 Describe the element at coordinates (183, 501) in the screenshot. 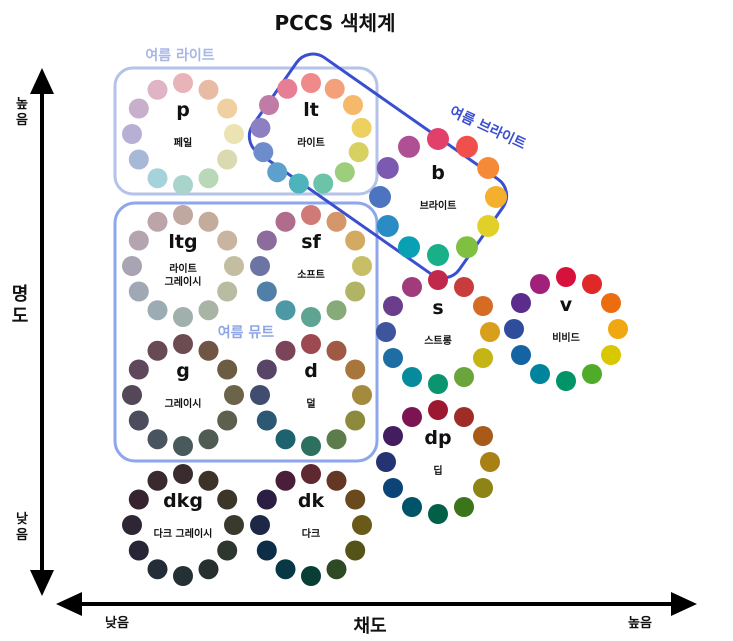

I see `tone-code-dkg: dkg` at that location.